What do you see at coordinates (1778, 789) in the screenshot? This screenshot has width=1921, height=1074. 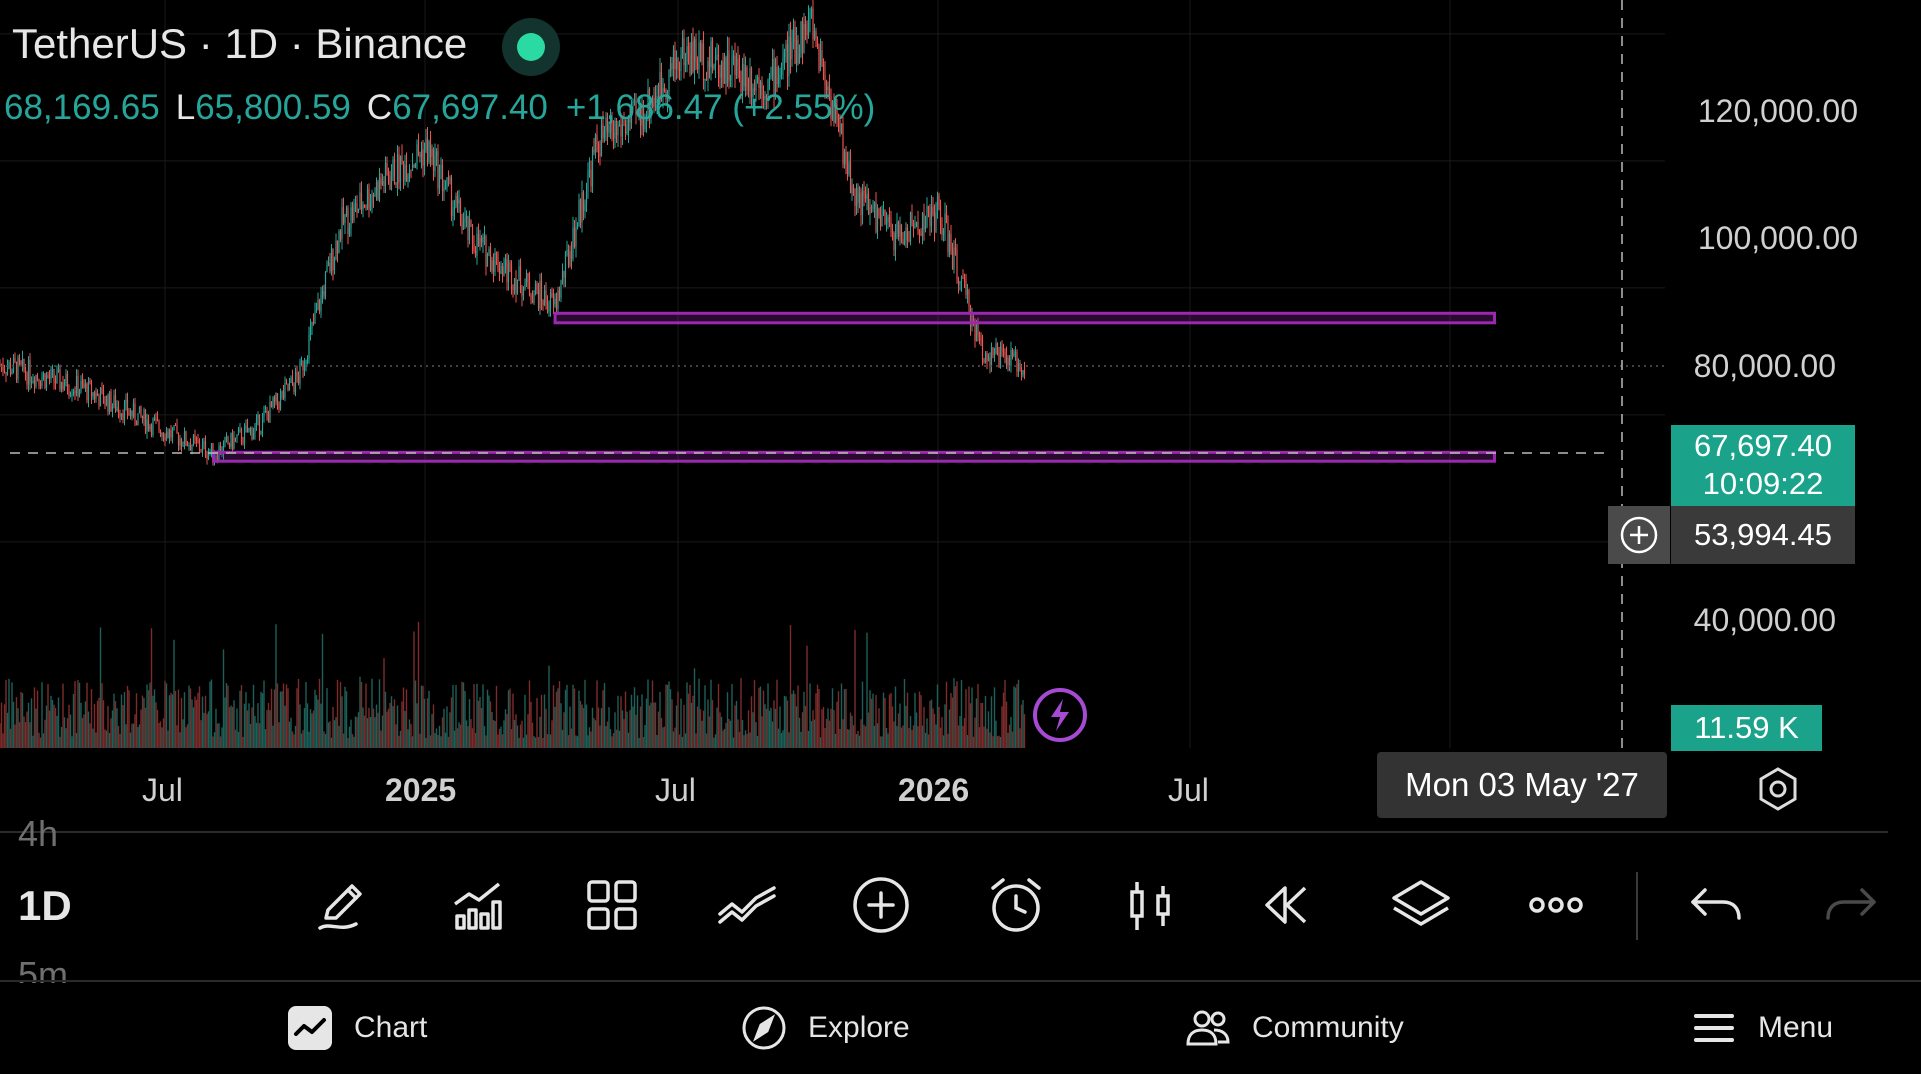 I see `settings-icon` at bounding box center [1778, 789].